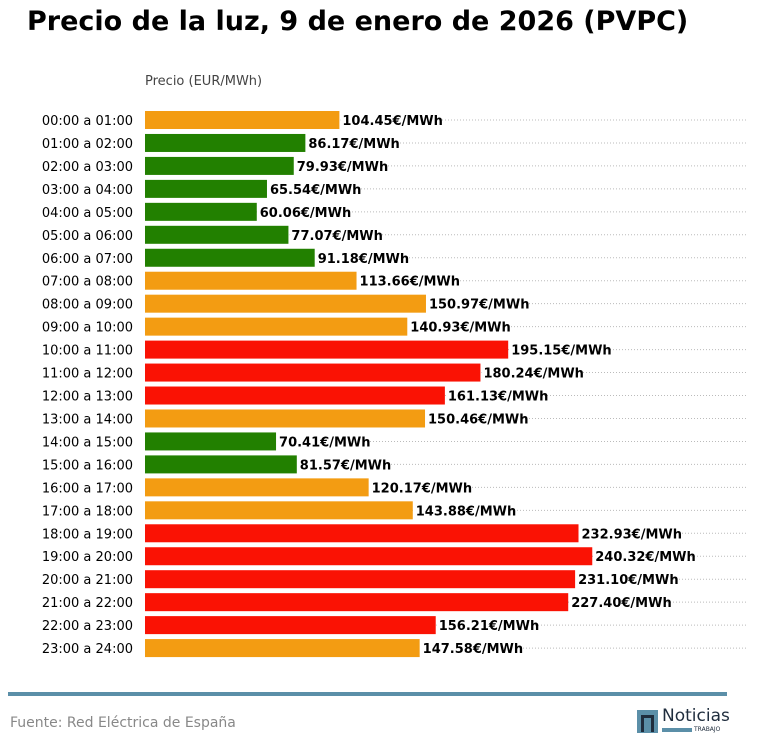  What do you see at coordinates (628, 580) in the screenshot?
I see `data-label: 231.10€/MWh` at bounding box center [628, 580].